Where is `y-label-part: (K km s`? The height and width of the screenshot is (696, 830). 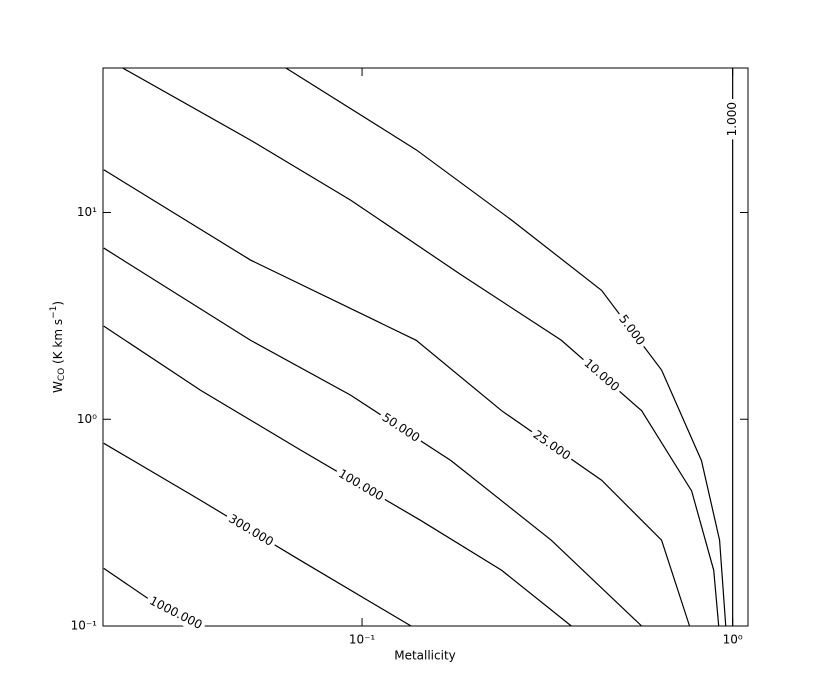
y-label-part: (K km s is located at coordinates (58, 343).